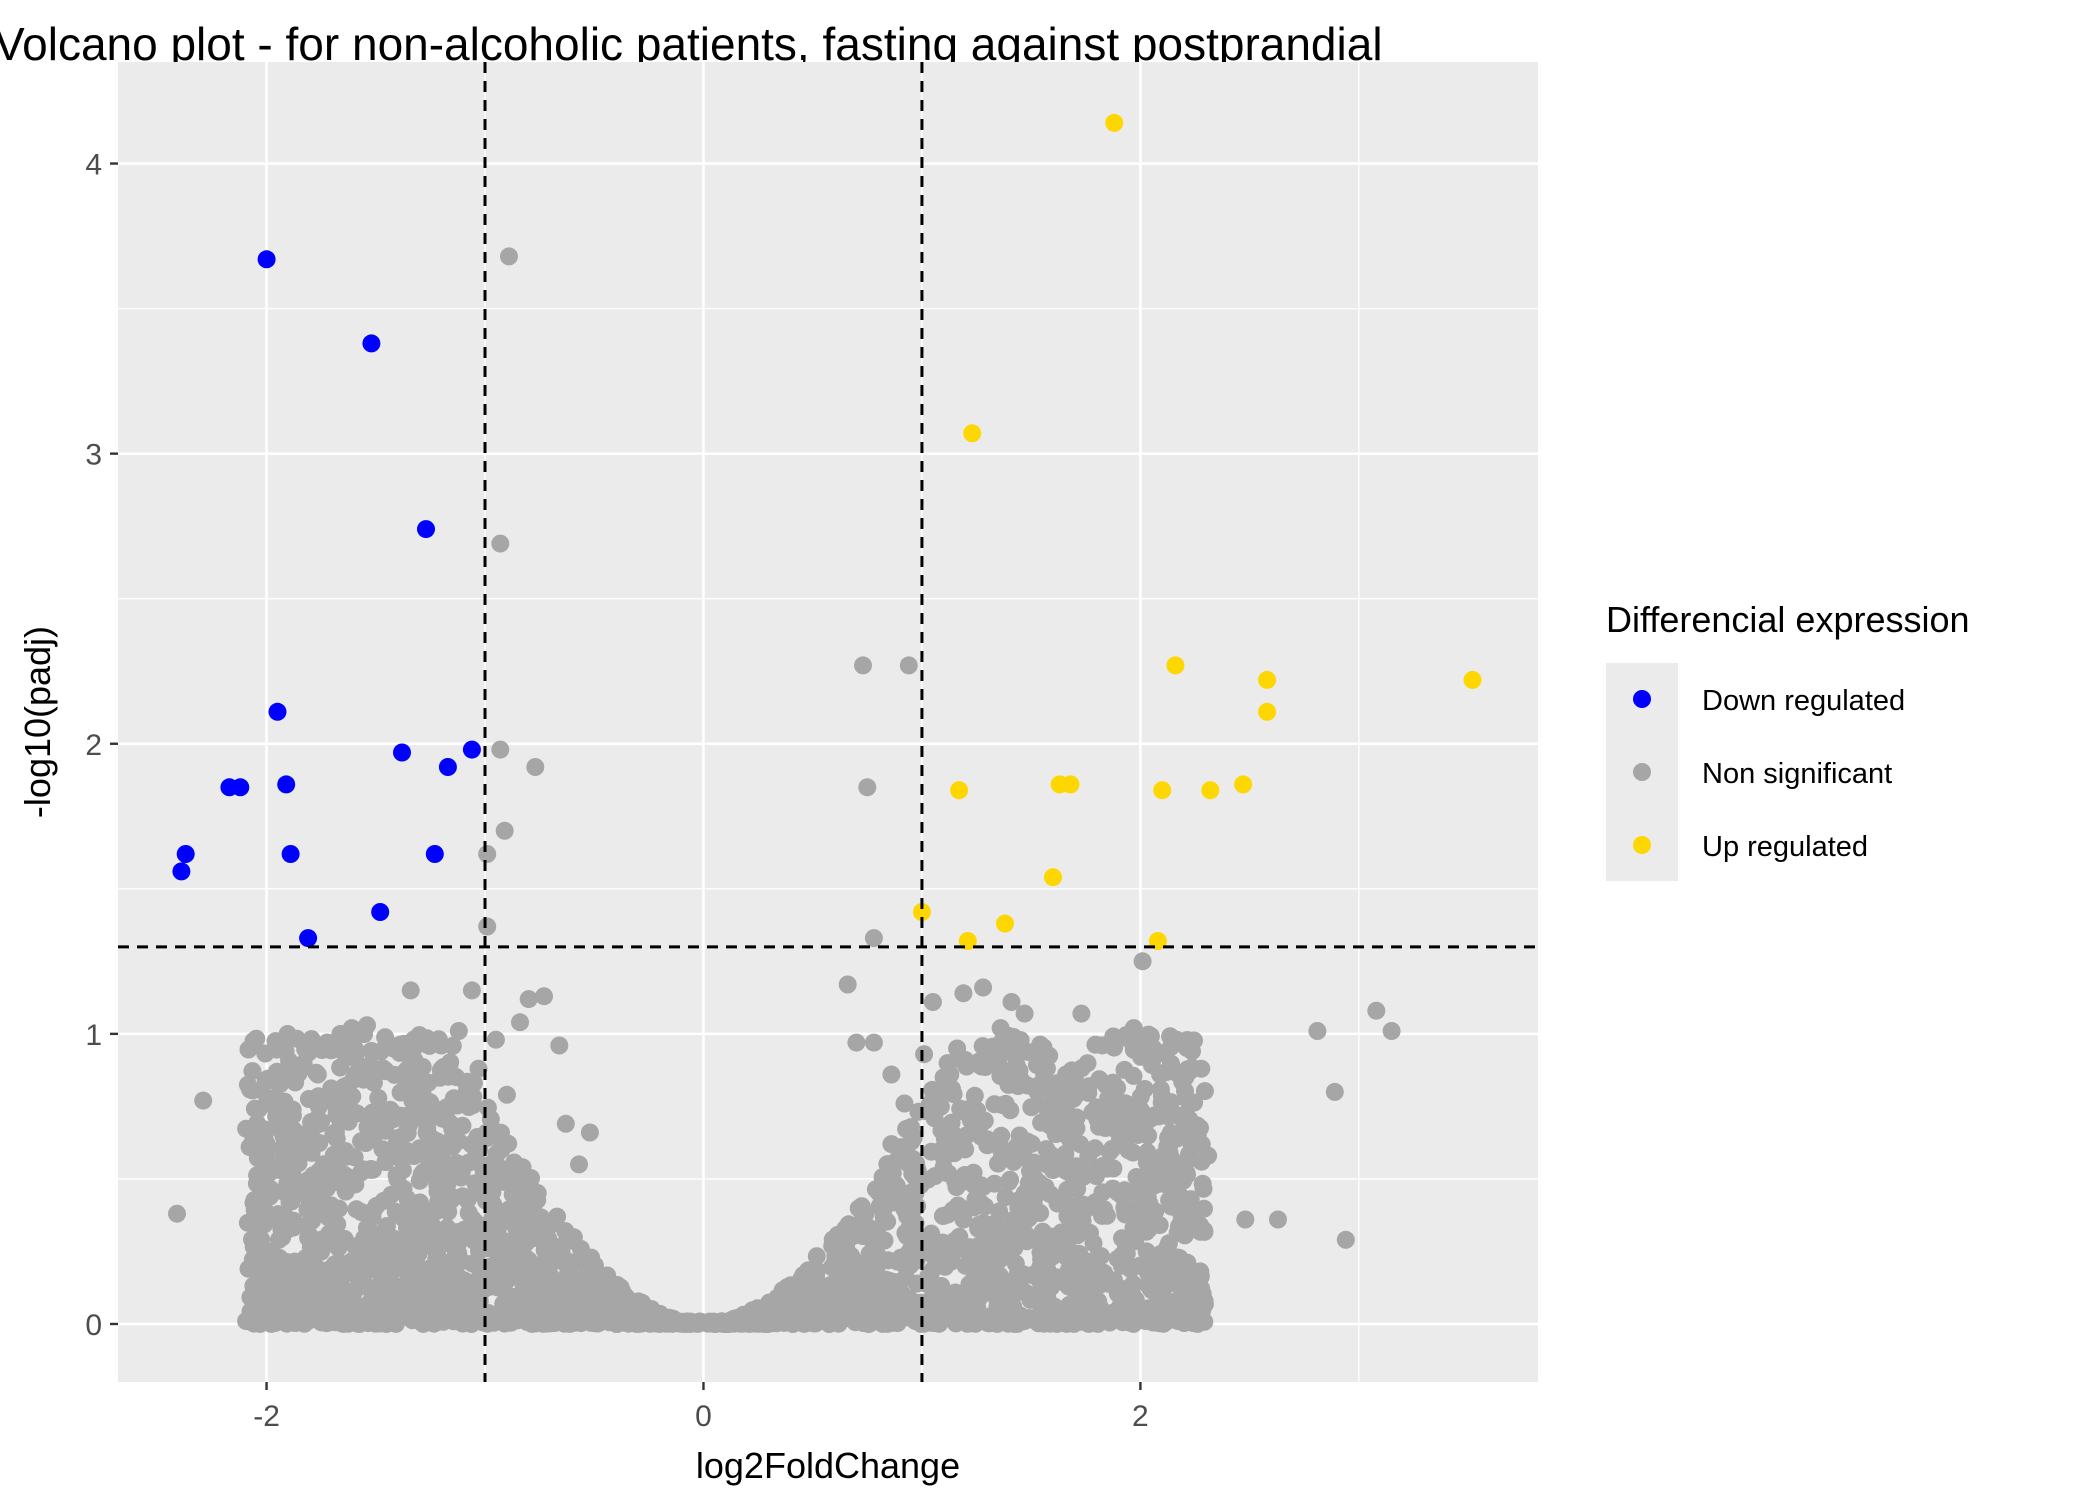  I want to click on x-tick-label: 0, so click(703, 1416).